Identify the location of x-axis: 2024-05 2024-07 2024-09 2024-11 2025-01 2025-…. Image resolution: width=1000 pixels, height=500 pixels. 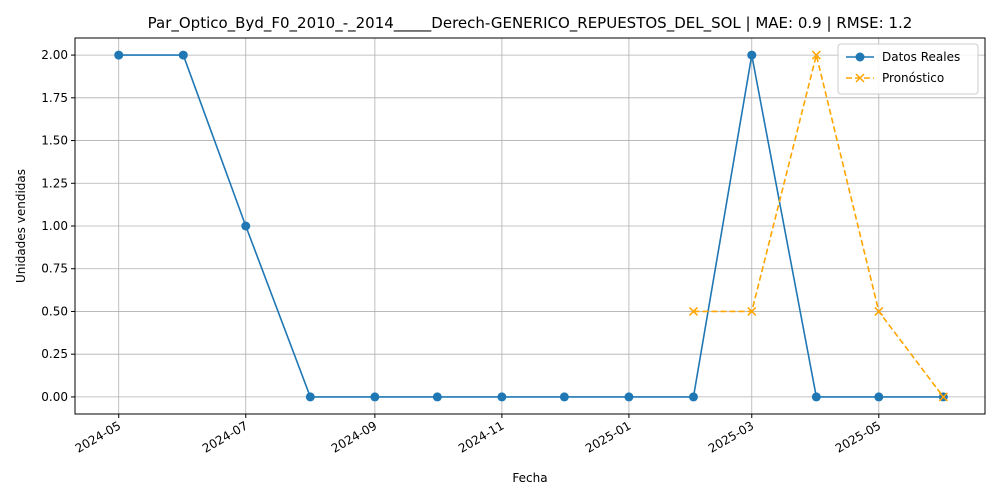
(478, 435).